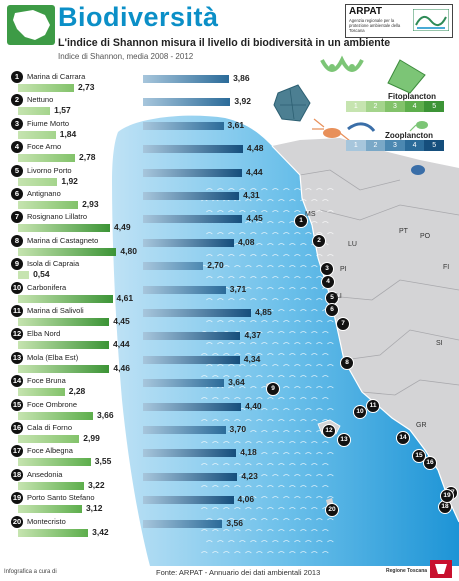  Describe the element at coordinates (17, 451) in the screenshot. I see `station-number: 17` at that location.